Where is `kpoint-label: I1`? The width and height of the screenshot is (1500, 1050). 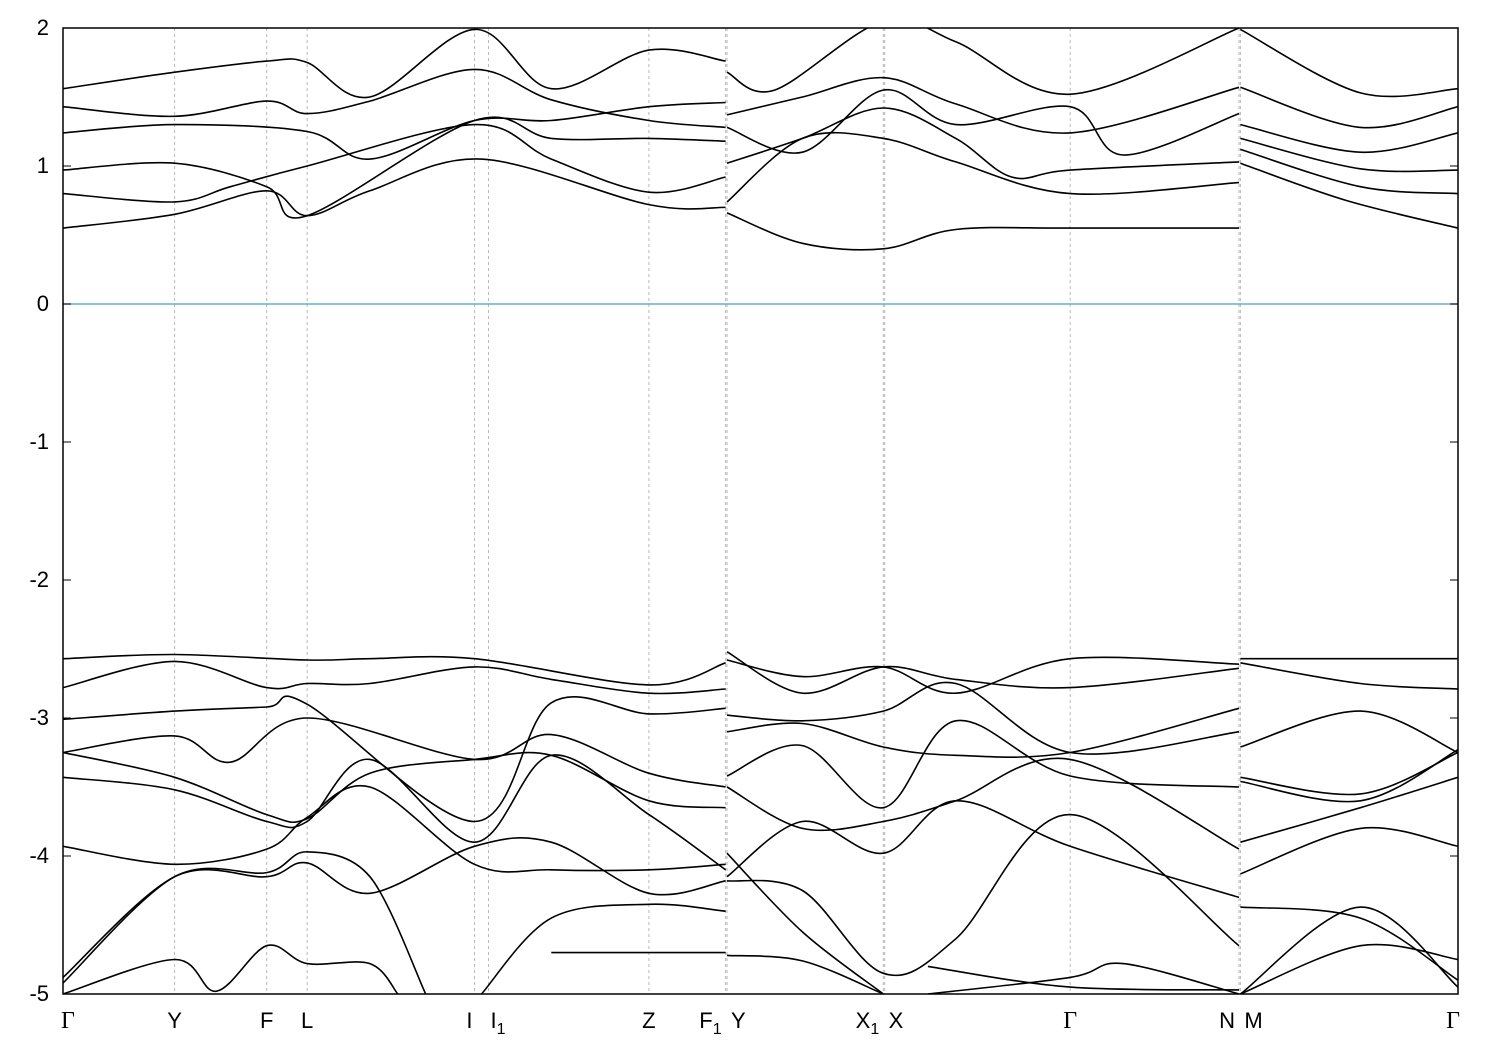 kpoint-label: I1 is located at coordinates (497, 1023).